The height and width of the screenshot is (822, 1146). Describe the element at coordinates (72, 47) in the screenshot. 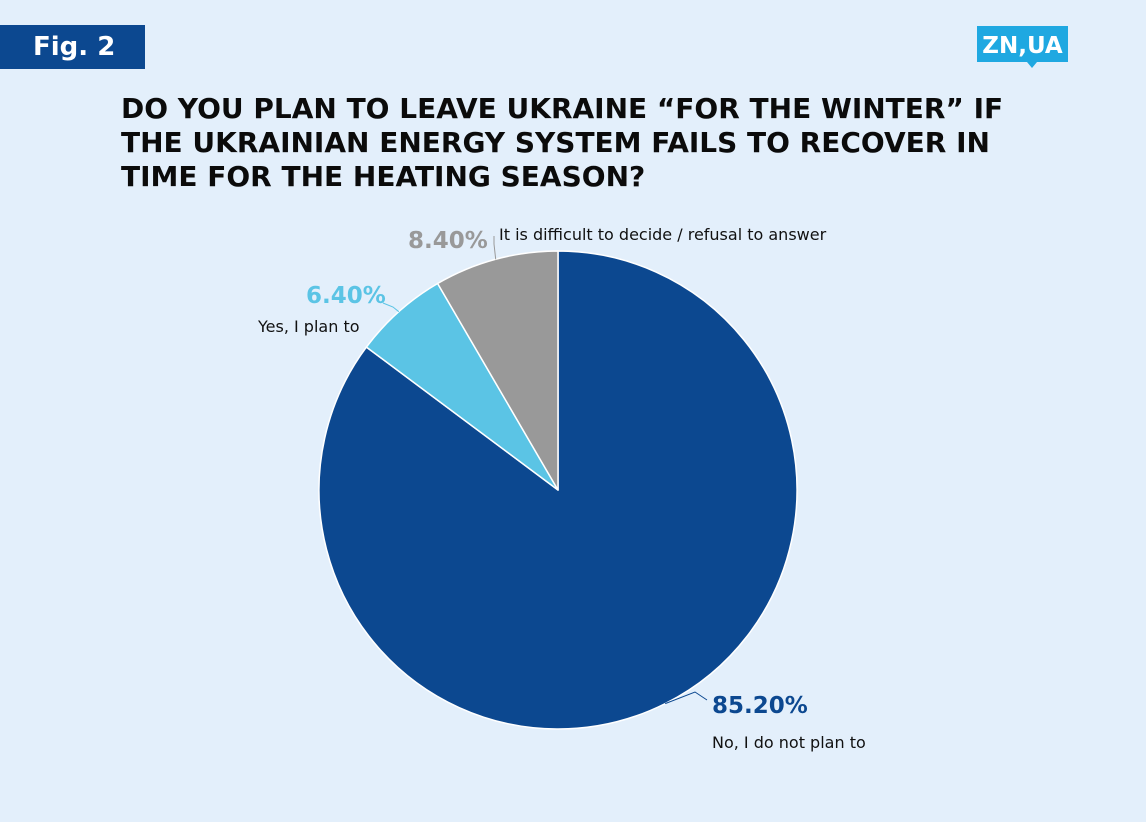

I see `figure-label: Fig. 2` at that location.